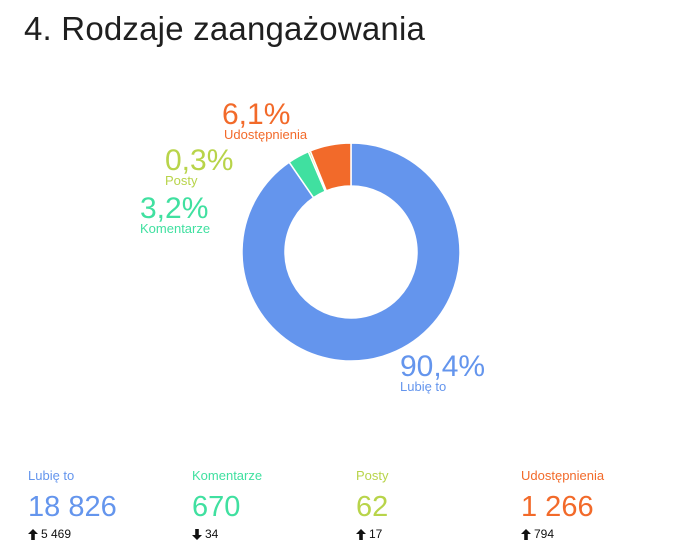  I want to click on stat-label: Komentarze, so click(227, 475).